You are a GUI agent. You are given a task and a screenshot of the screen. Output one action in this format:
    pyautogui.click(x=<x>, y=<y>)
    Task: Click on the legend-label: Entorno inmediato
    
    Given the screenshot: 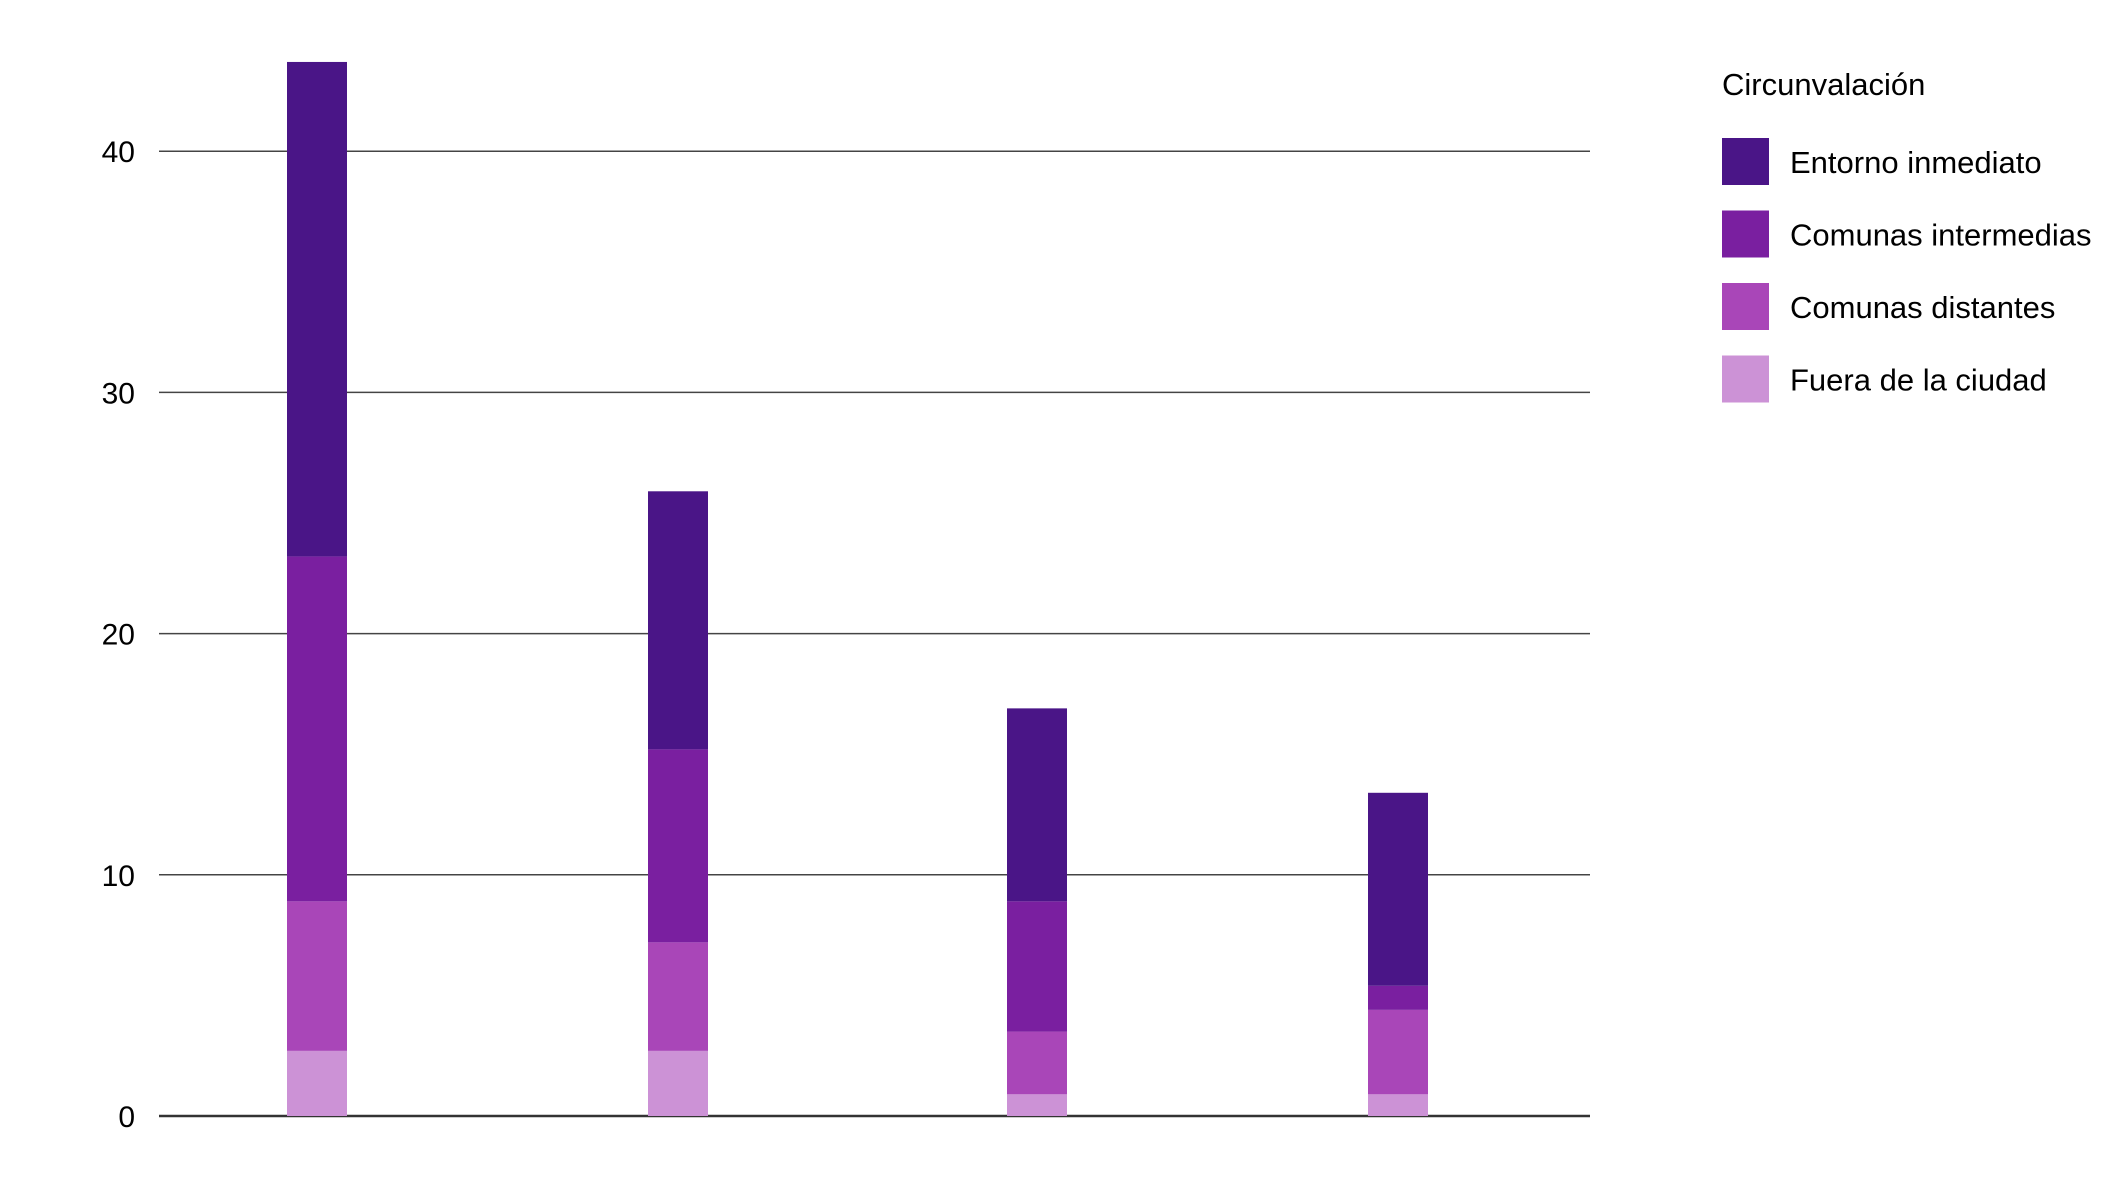 What is the action you would take?
    pyautogui.click(x=1916, y=162)
    